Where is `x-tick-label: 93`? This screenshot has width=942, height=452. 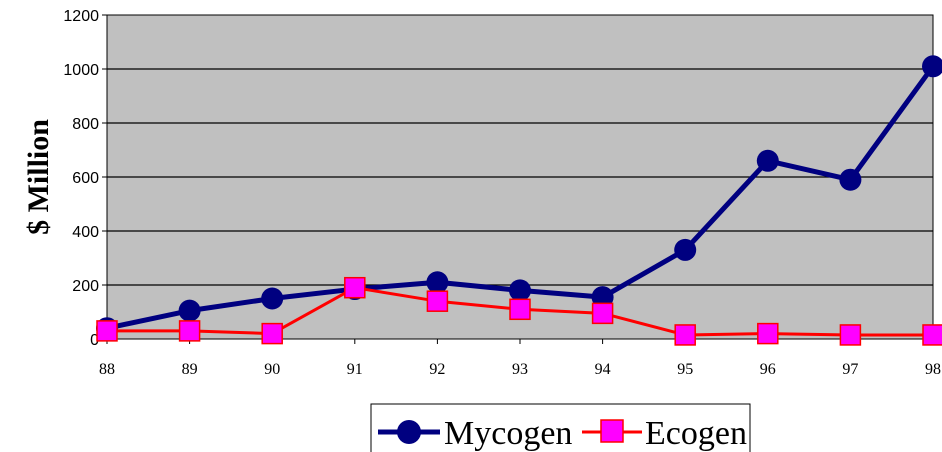 x-tick-label: 93 is located at coordinates (520, 369).